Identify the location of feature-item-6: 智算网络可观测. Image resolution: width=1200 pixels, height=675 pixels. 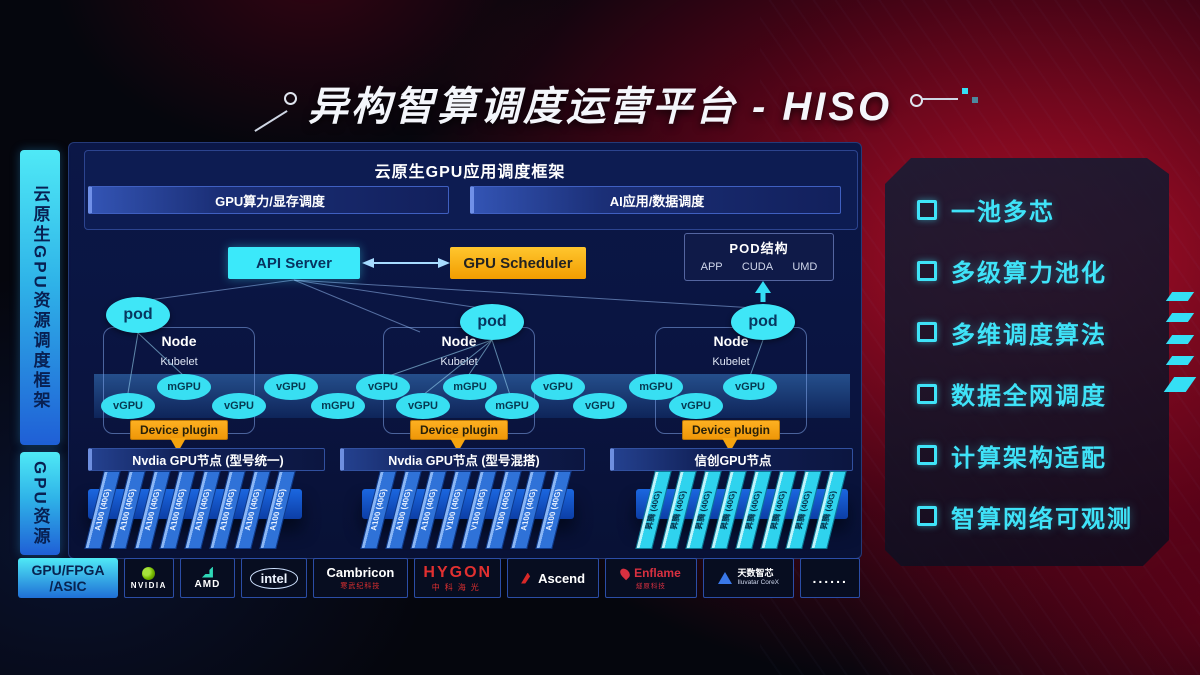
(1038, 516).